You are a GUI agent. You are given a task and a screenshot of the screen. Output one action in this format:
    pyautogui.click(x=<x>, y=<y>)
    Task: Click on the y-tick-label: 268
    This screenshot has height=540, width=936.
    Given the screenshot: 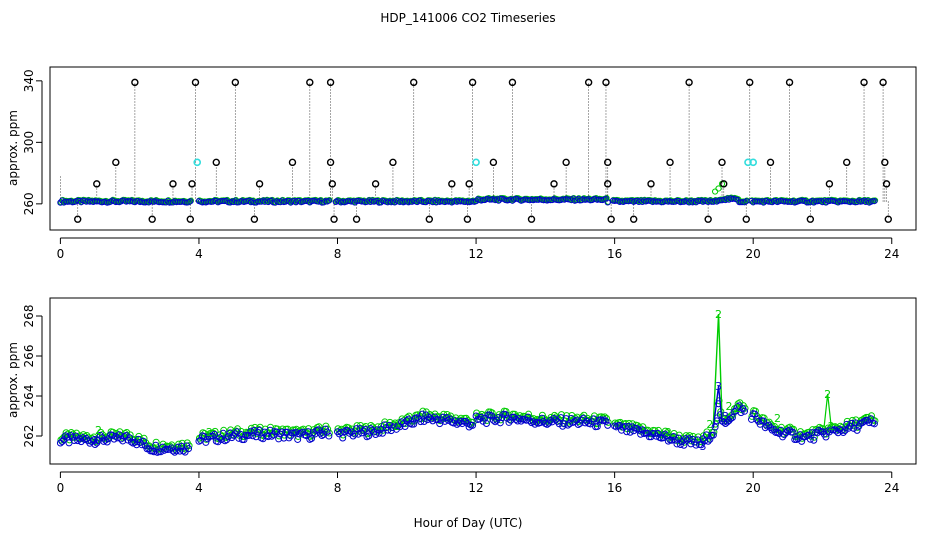 What is the action you would take?
    pyautogui.click(x=29, y=316)
    